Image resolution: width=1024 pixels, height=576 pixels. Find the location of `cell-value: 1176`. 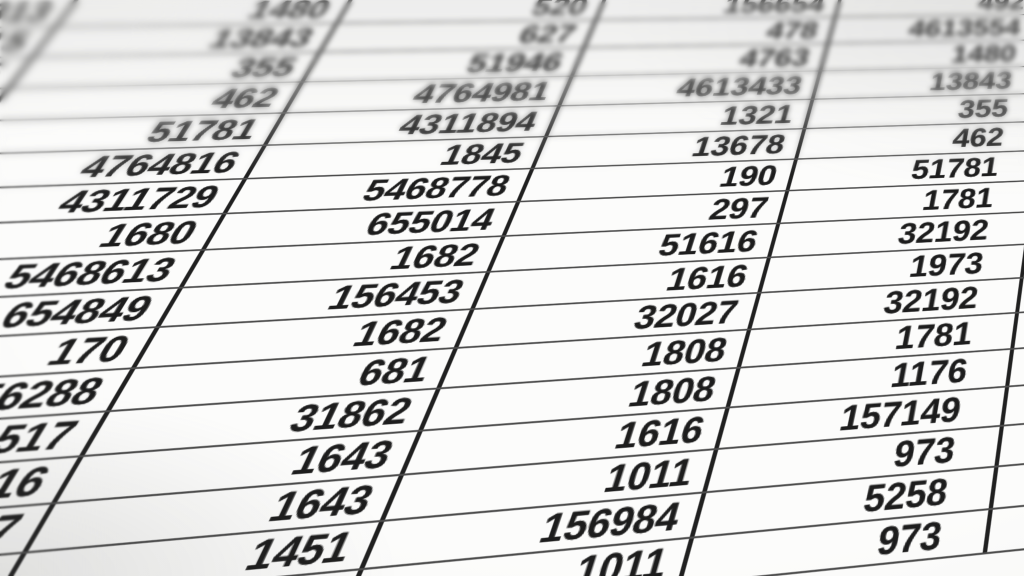

cell-value: 1176 is located at coordinates (928, 374).